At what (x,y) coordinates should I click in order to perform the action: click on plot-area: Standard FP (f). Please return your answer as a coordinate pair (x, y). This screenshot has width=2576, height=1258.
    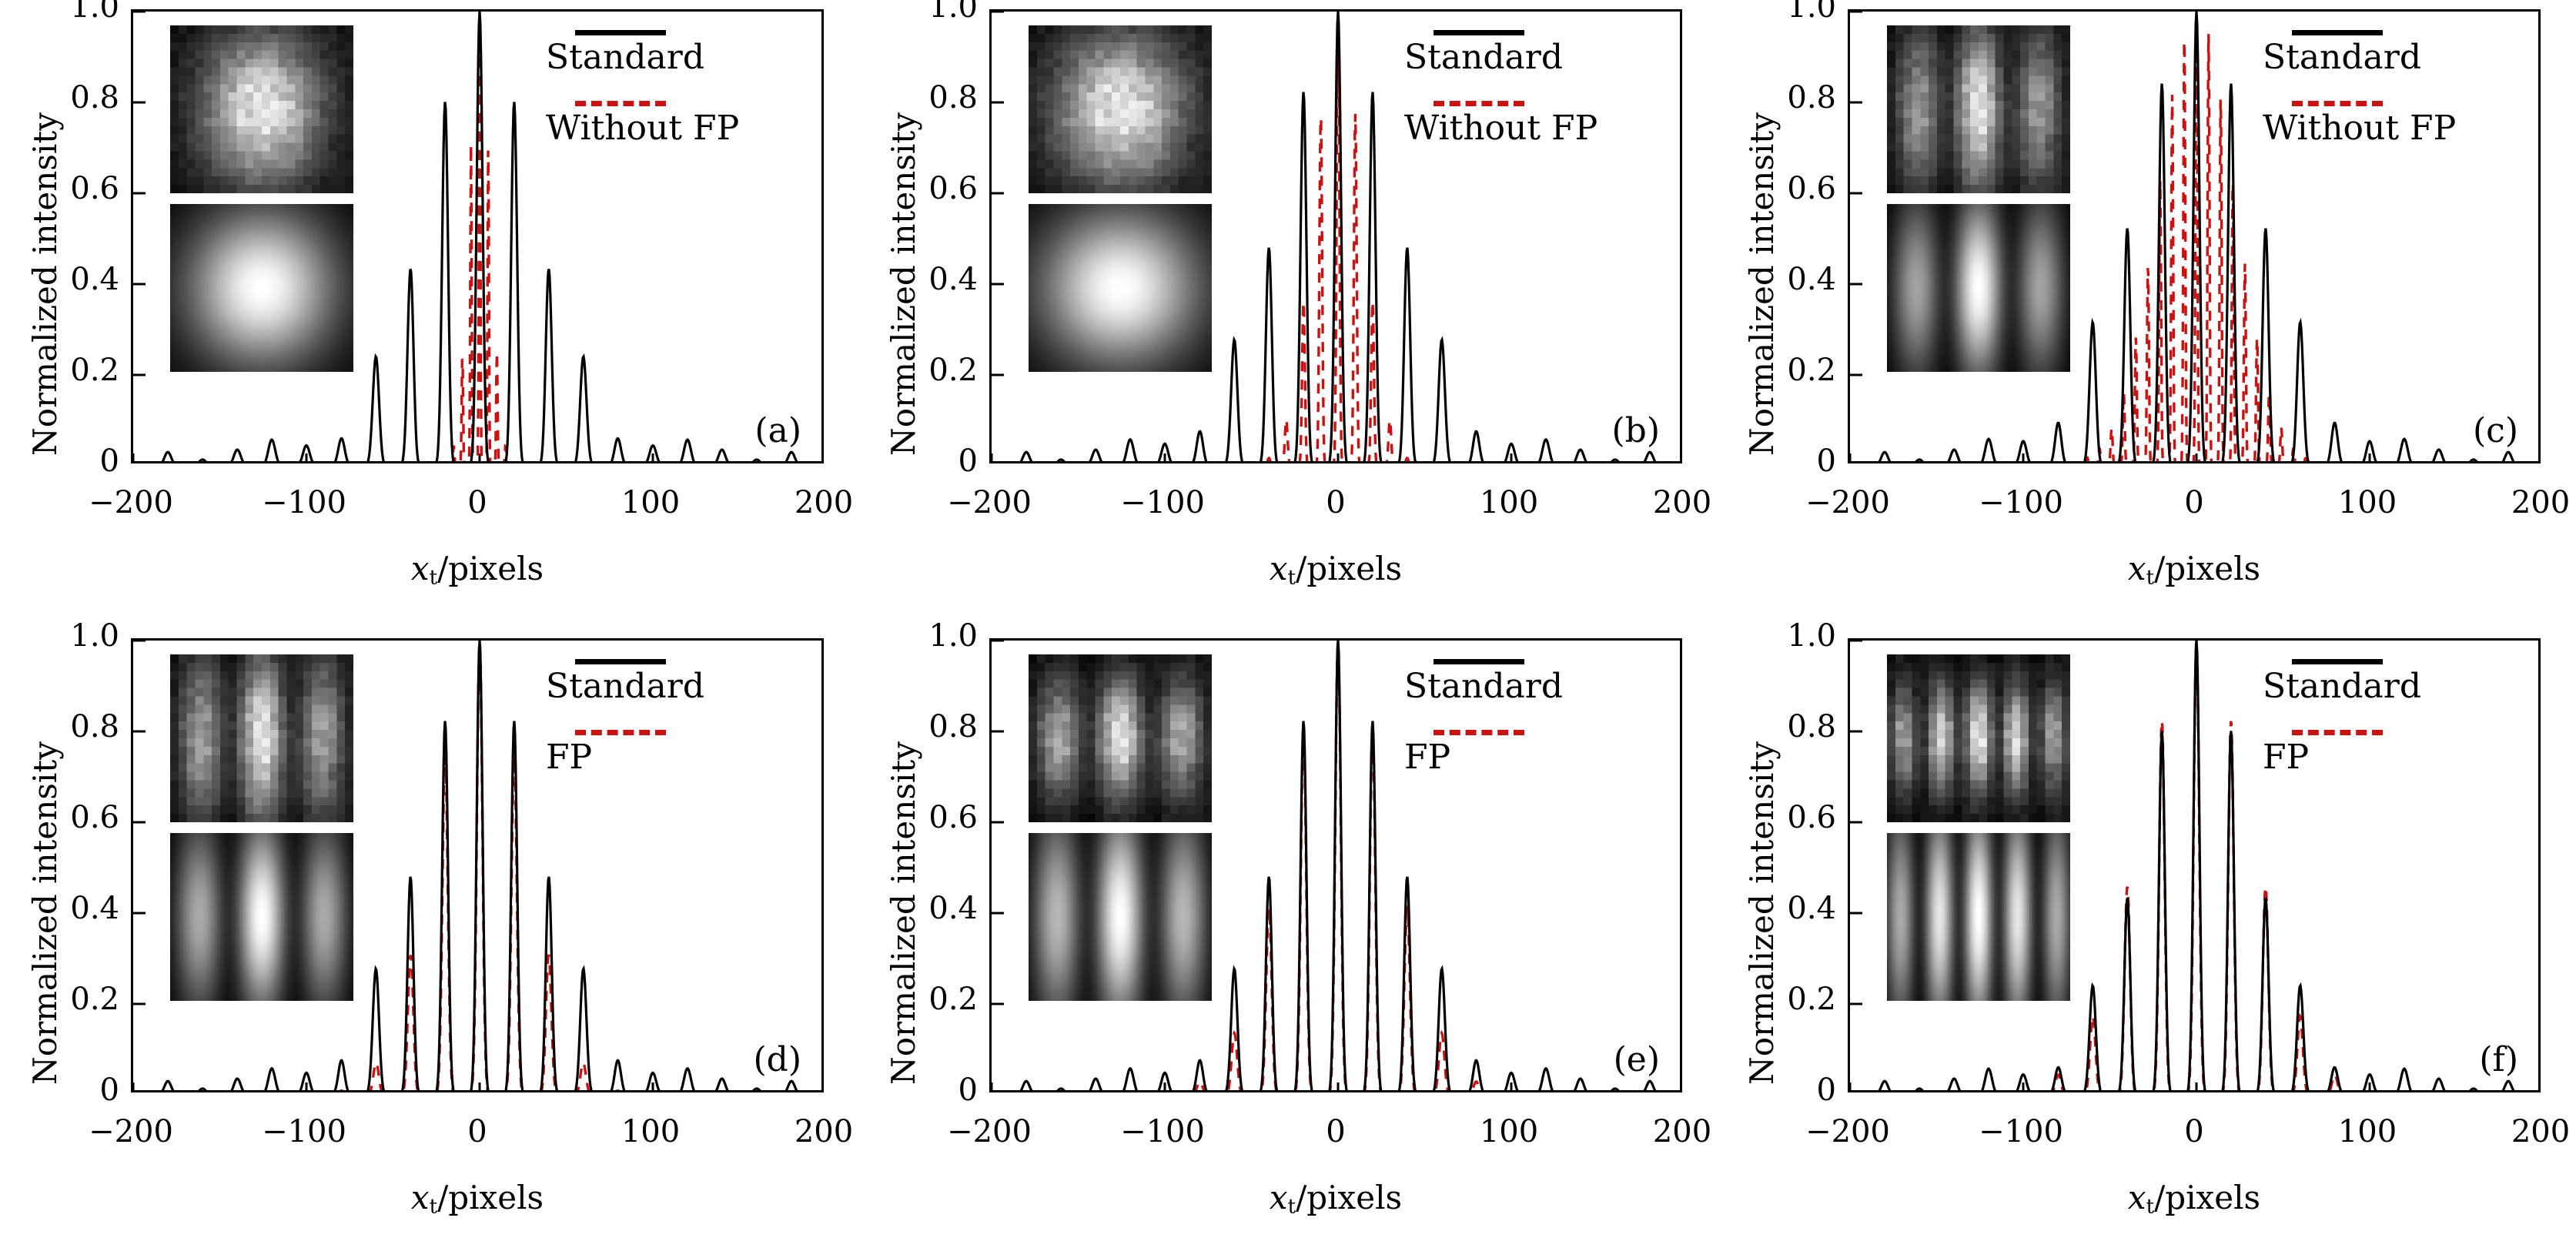
    Looking at the image, I should click on (2194, 865).